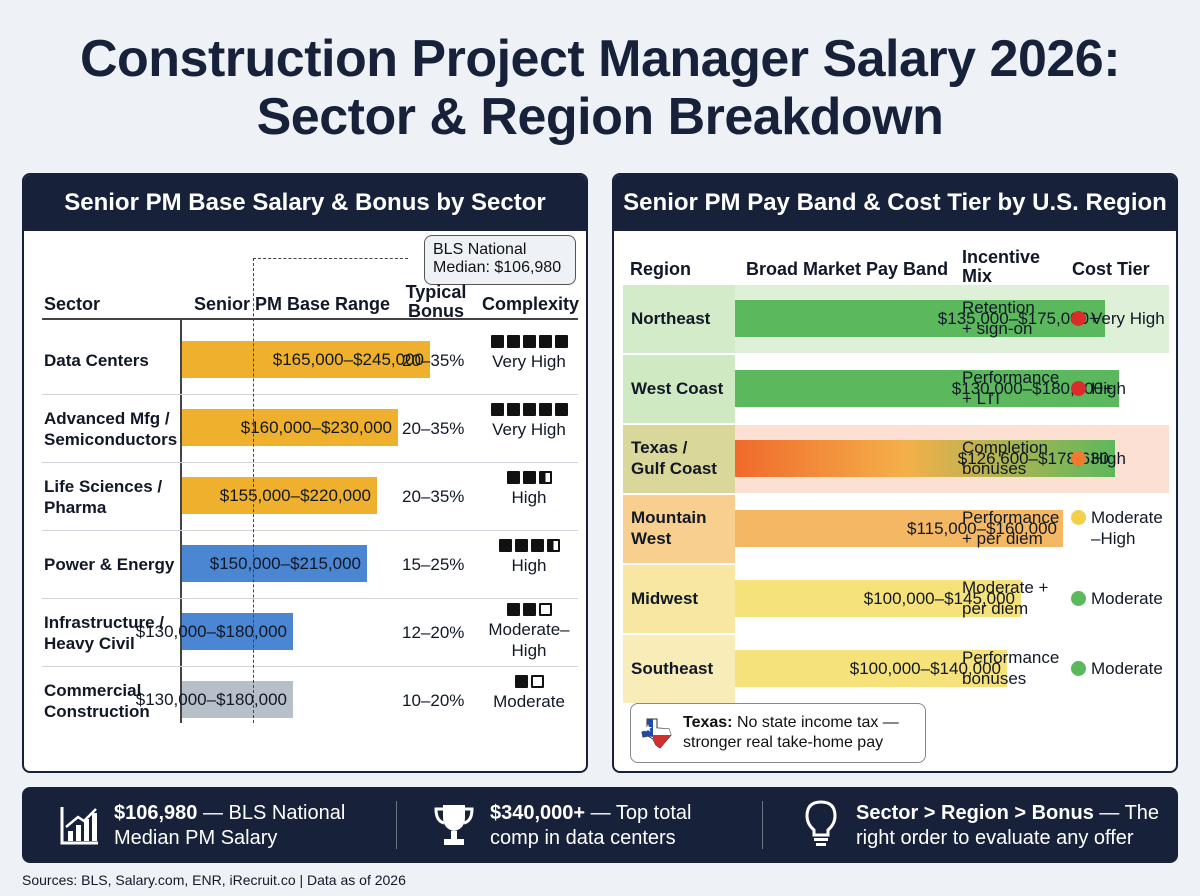  What do you see at coordinates (433, 564) in the screenshot?
I see `sector-bonus: 15–25%` at bounding box center [433, 564].